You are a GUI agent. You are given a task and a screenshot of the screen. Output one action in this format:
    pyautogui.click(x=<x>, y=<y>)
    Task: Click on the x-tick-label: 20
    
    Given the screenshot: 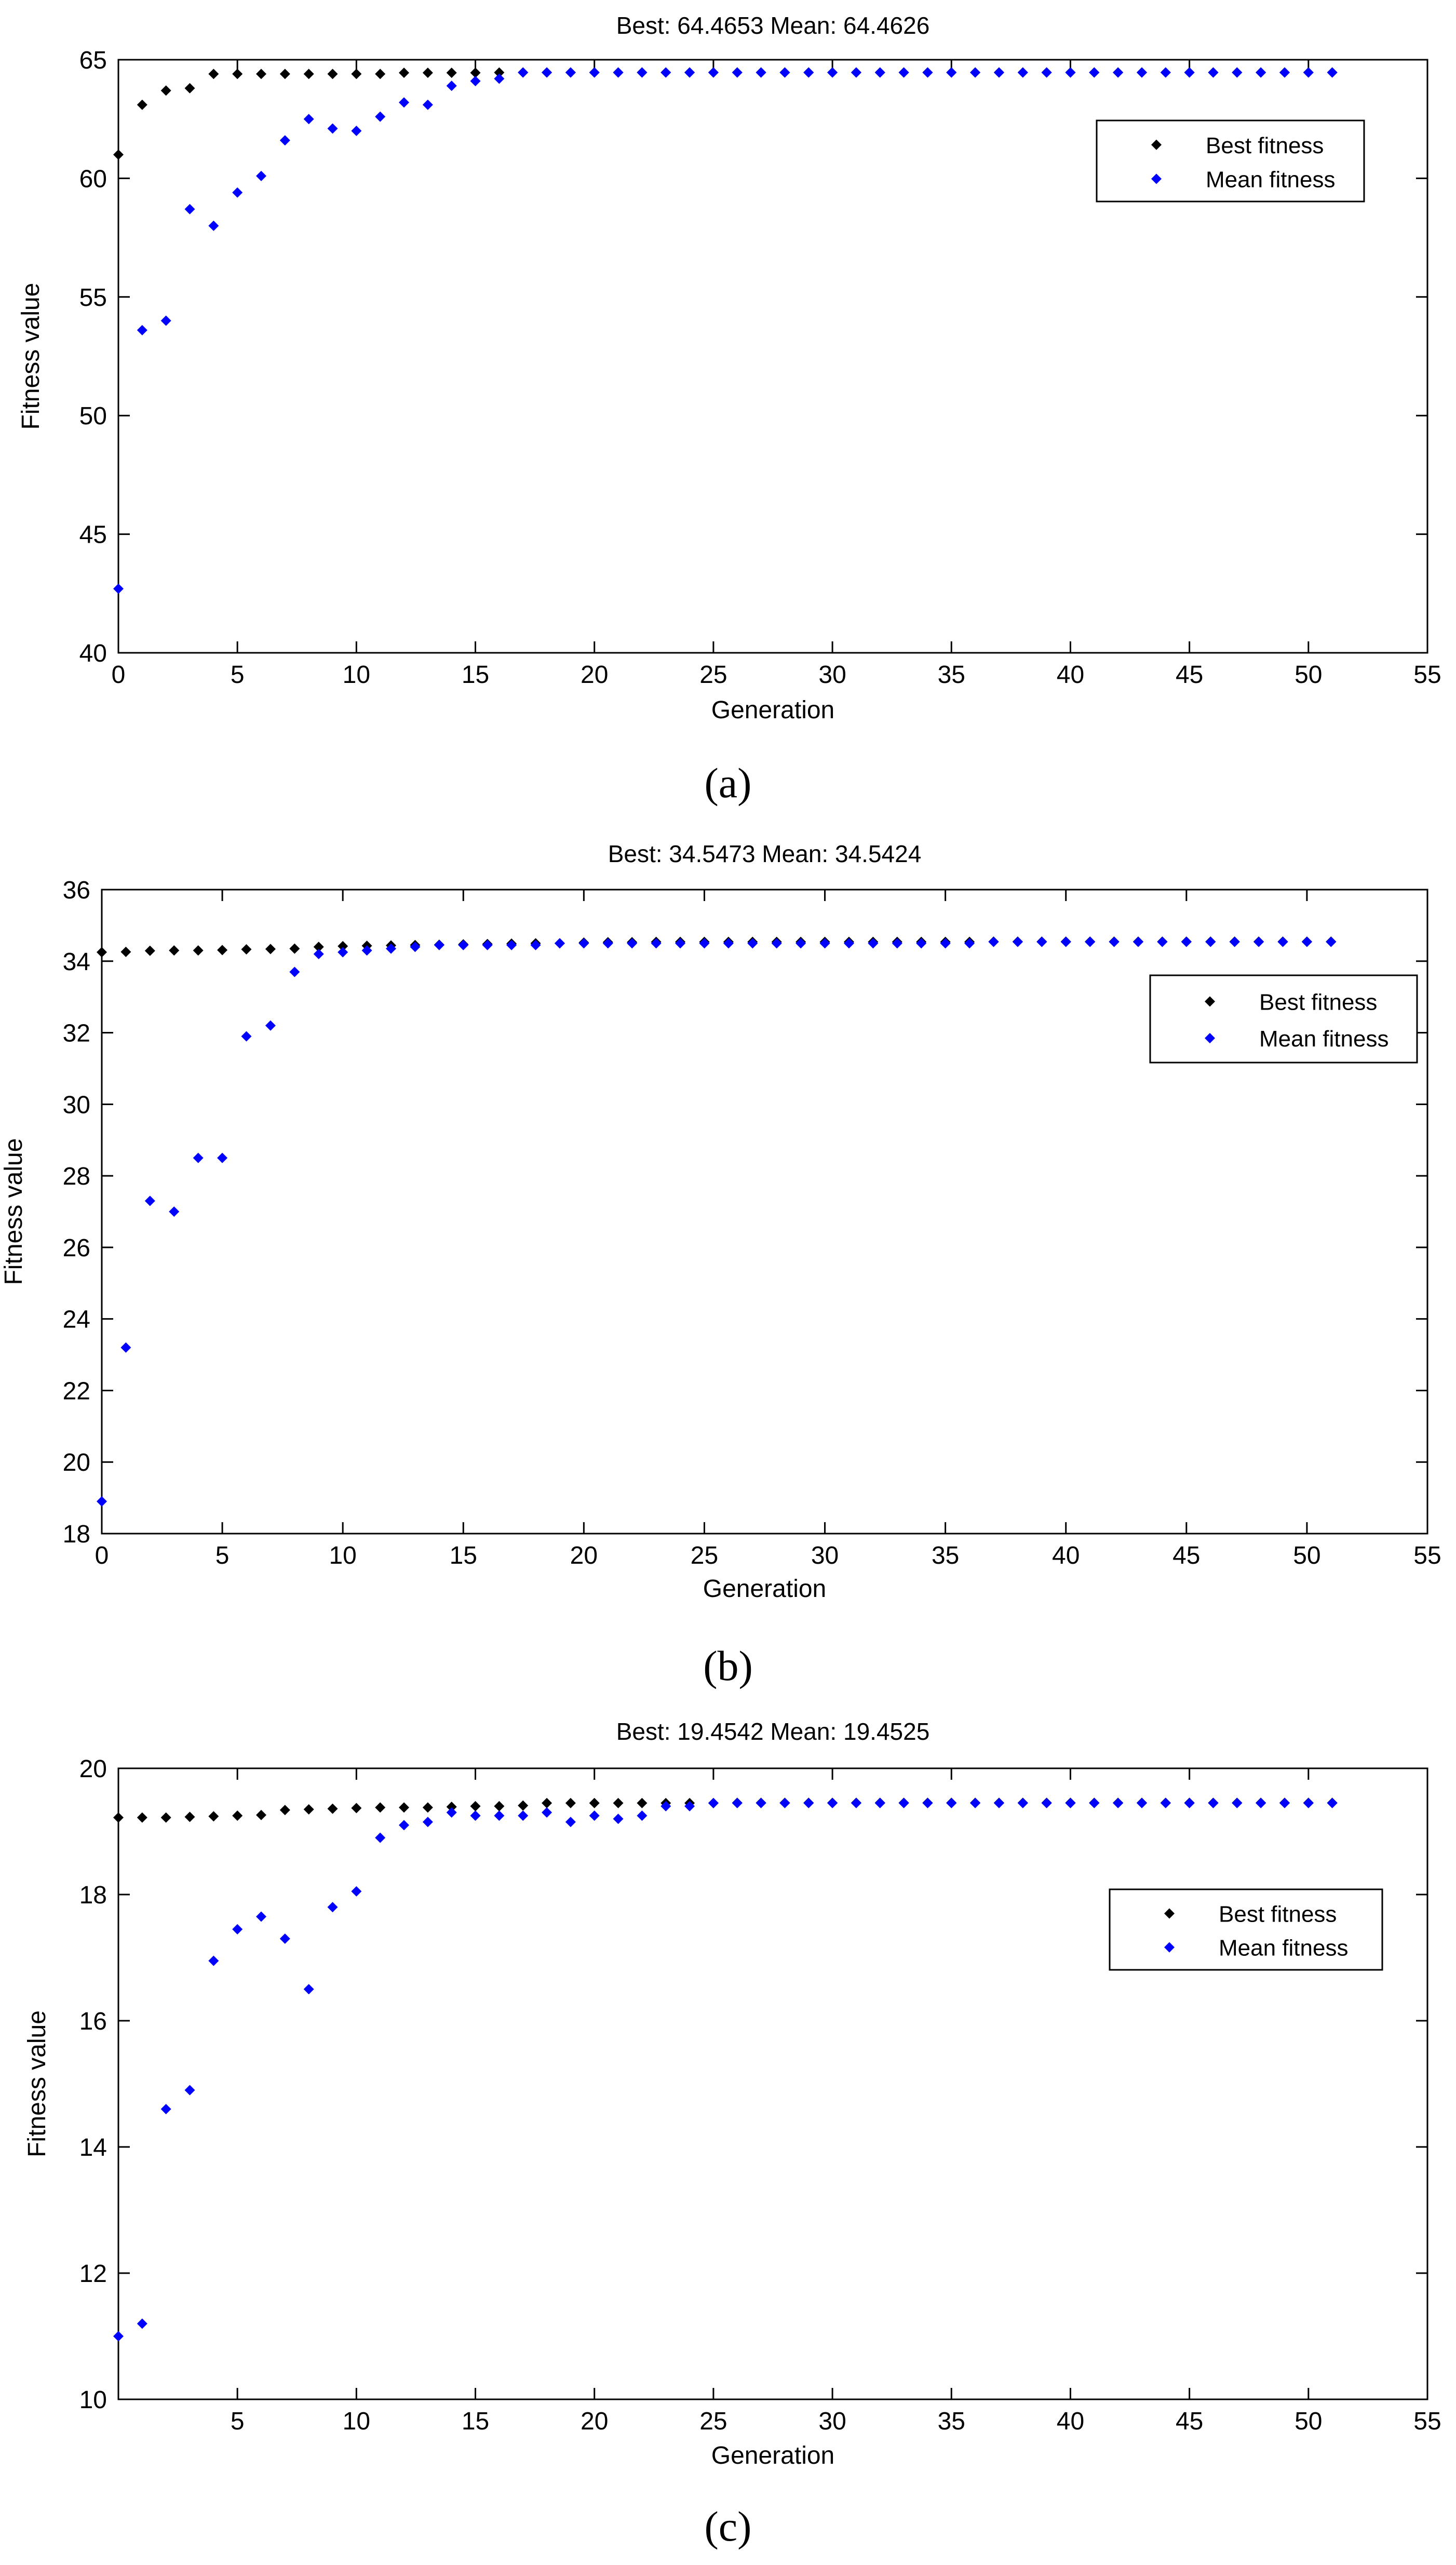 What is the action you would take?
    pyautogui.click(x=594, y=2421)
    